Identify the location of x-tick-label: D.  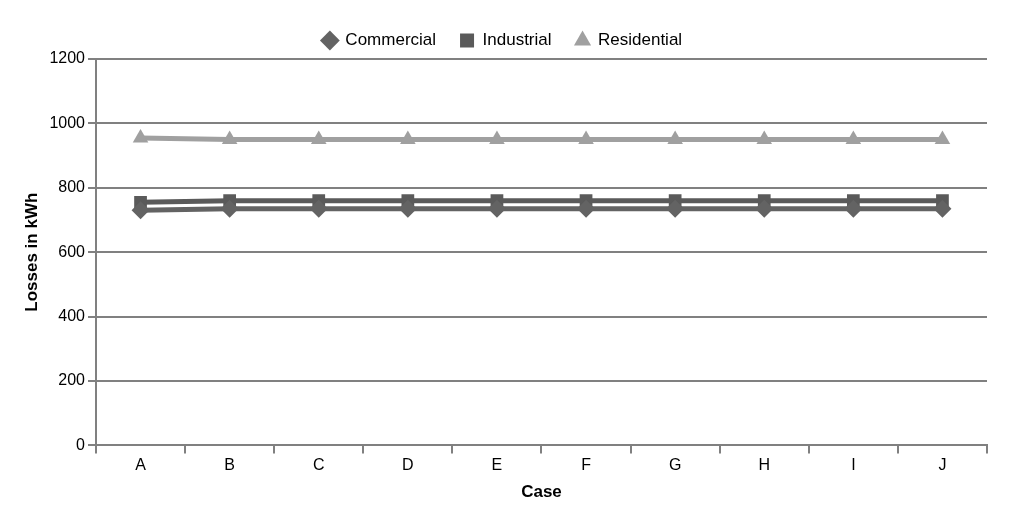
(408, 465).